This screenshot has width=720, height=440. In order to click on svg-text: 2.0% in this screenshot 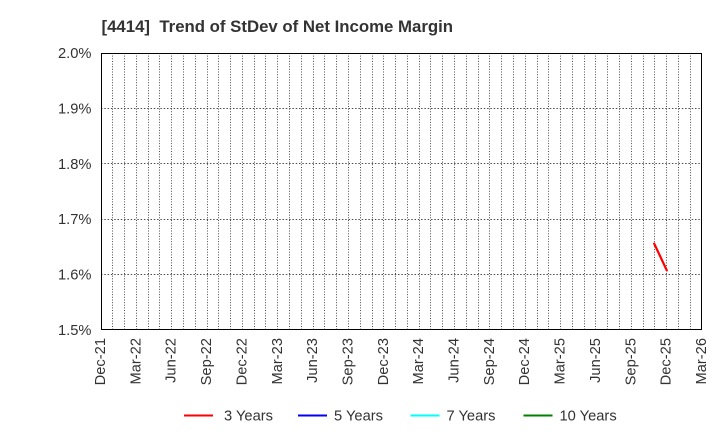, I will do `click(74, 54)`.